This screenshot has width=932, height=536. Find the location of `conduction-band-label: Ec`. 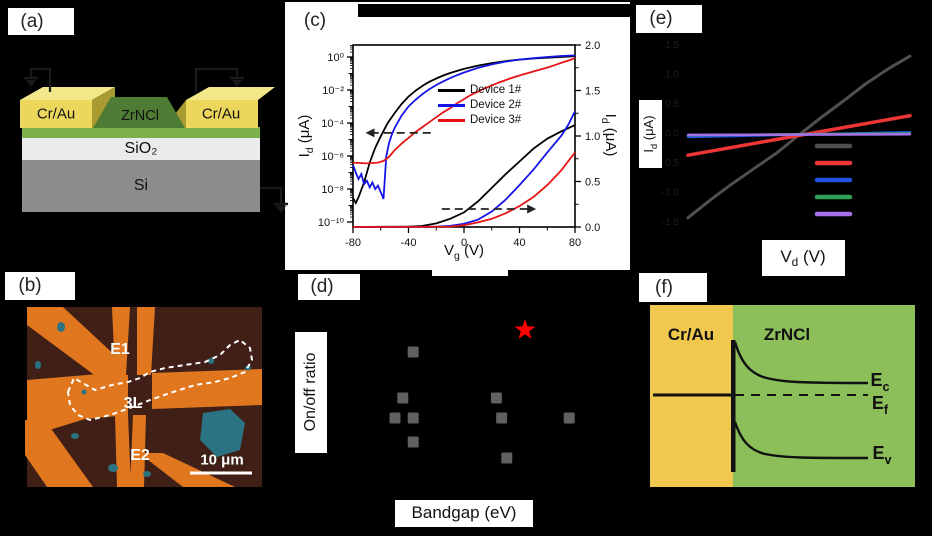

conduction-band-label: Ec is located at coordinates (880, 382).